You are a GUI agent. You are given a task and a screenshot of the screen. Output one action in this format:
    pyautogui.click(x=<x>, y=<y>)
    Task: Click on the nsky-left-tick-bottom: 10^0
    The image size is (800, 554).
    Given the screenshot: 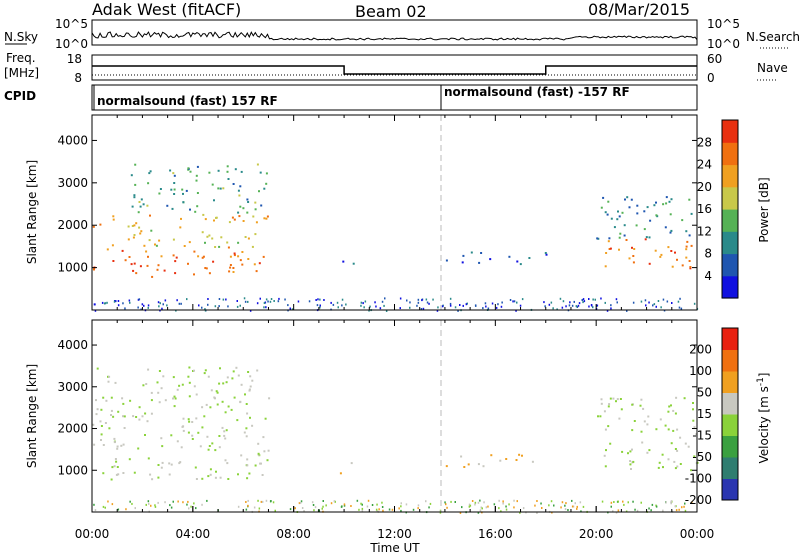 What is the action you would take?
    pyautogui.click(x=71, y=44)
    